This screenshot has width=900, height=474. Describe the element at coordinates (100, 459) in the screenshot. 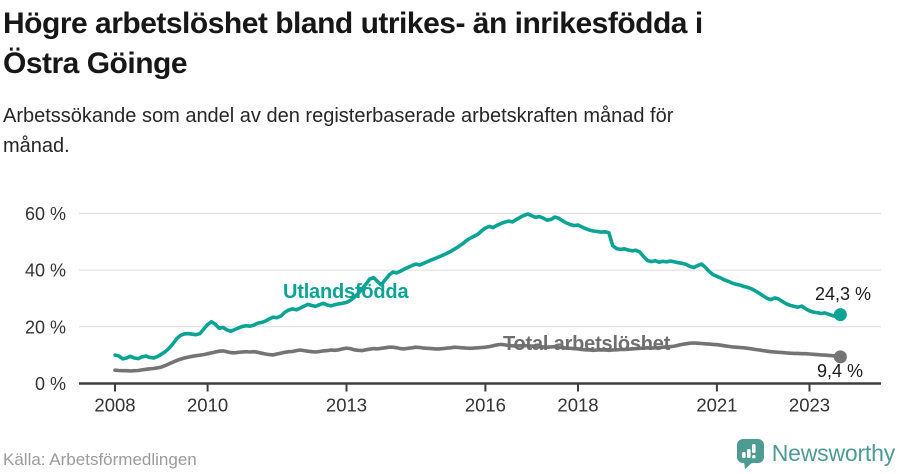

I see `source-note: Källa: Arbetsförmedlingen` at that location.